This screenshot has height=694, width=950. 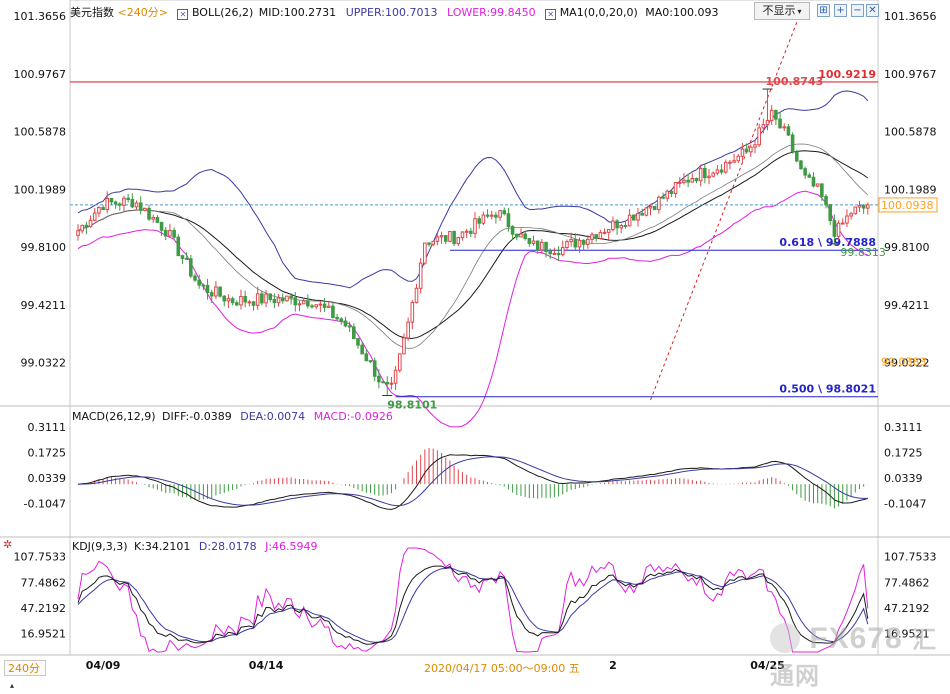 What do you see at coordinates (856, 638) in the screenshot?
I see `watermark-text: FX678` at bounding box center [856, 638].